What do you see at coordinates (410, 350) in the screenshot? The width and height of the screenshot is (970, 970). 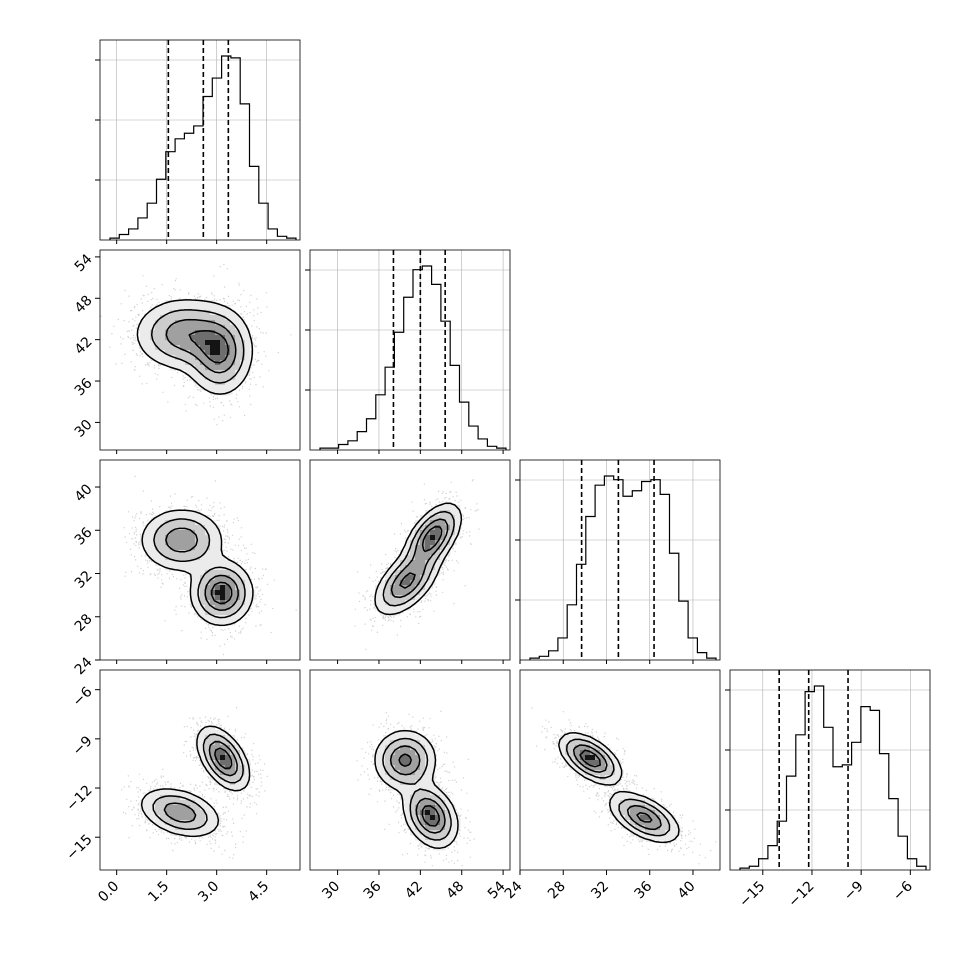 I see `panel-frame` at bounding box center [410, 350].